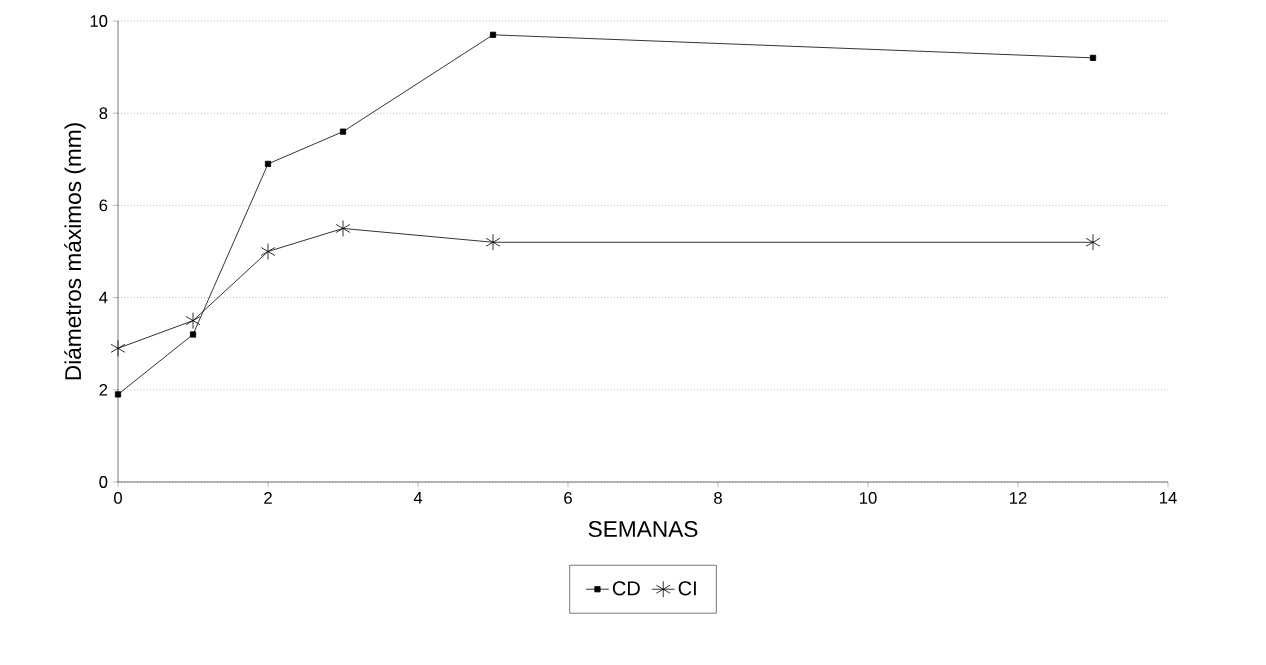 The image size is (1266, 665). Describe the element at coordinates (1168, 498) in the screenshot. I see `x-tick-label: 14` at that location.